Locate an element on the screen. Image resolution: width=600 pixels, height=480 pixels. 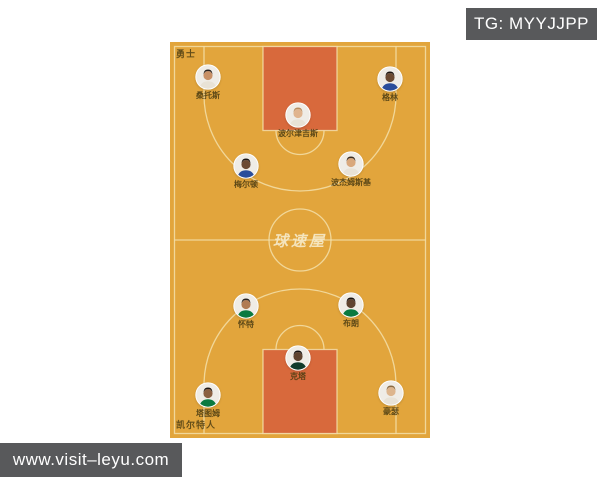
player-marker: 克塔 is located at coordinates (298, 363).